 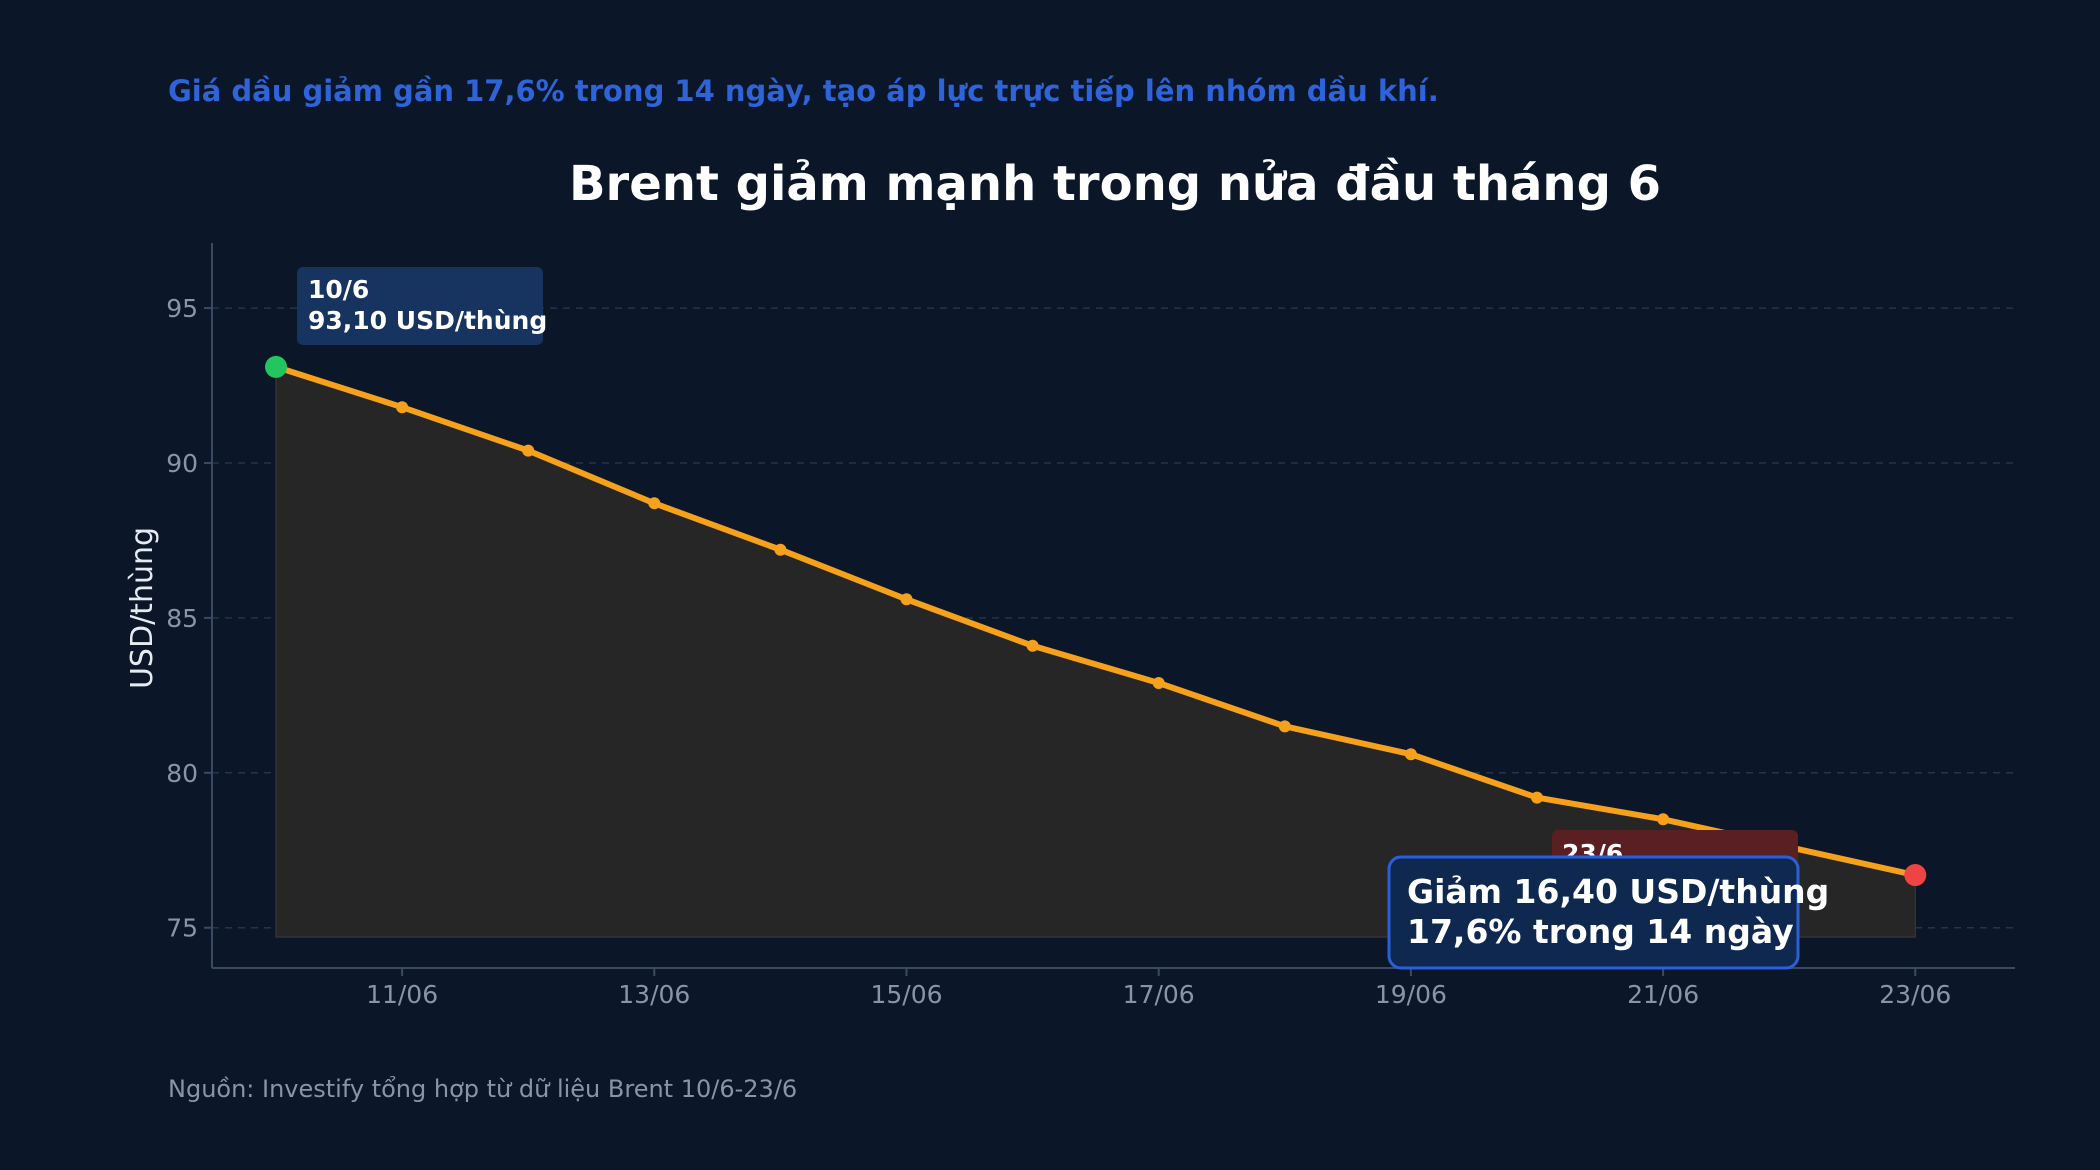 I want to click on start-label-box, so click(x=420, y=306).